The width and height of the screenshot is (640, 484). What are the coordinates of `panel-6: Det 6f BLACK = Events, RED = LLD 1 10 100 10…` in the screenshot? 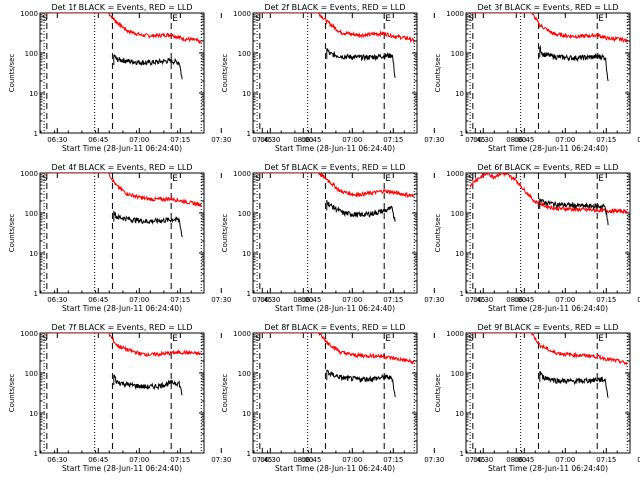 It's located at (537, 238).